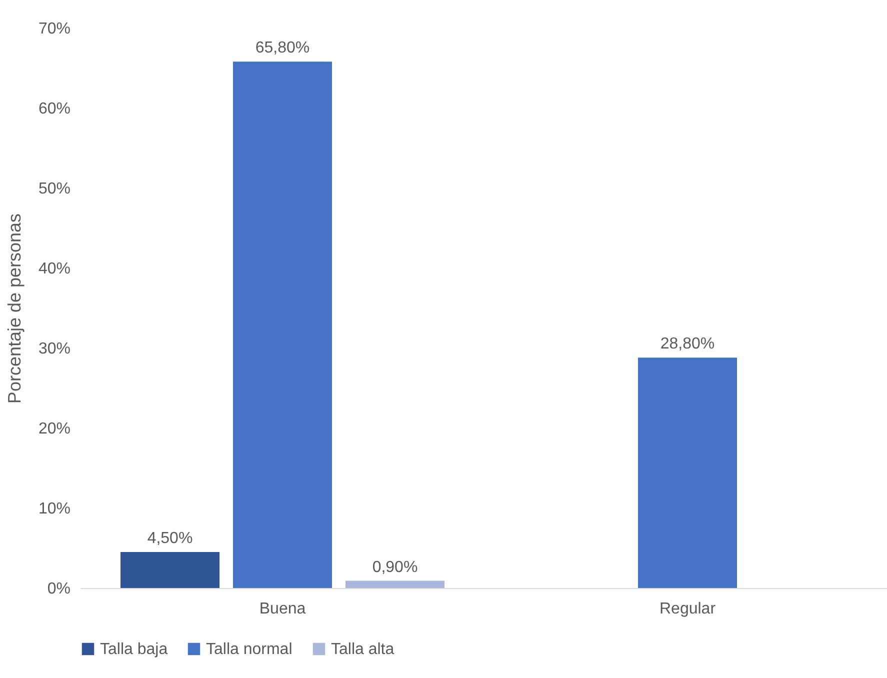  What do you see at coordinates (54, 189) in the screenshot?
I see `y-tick-label: 50%` at bounding box center [54, 189].